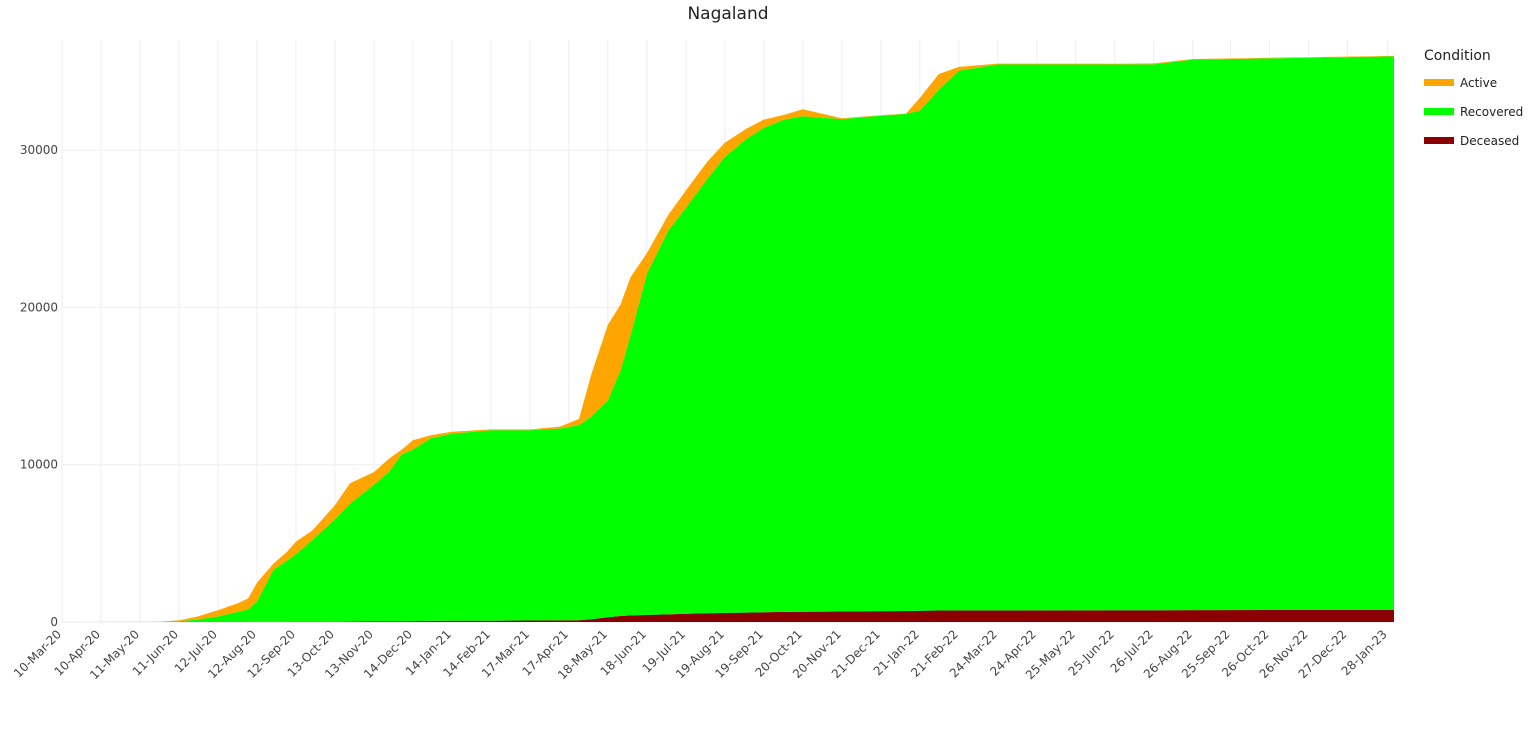  I want to click on y-tick-label: 10000, so click(39, 465).